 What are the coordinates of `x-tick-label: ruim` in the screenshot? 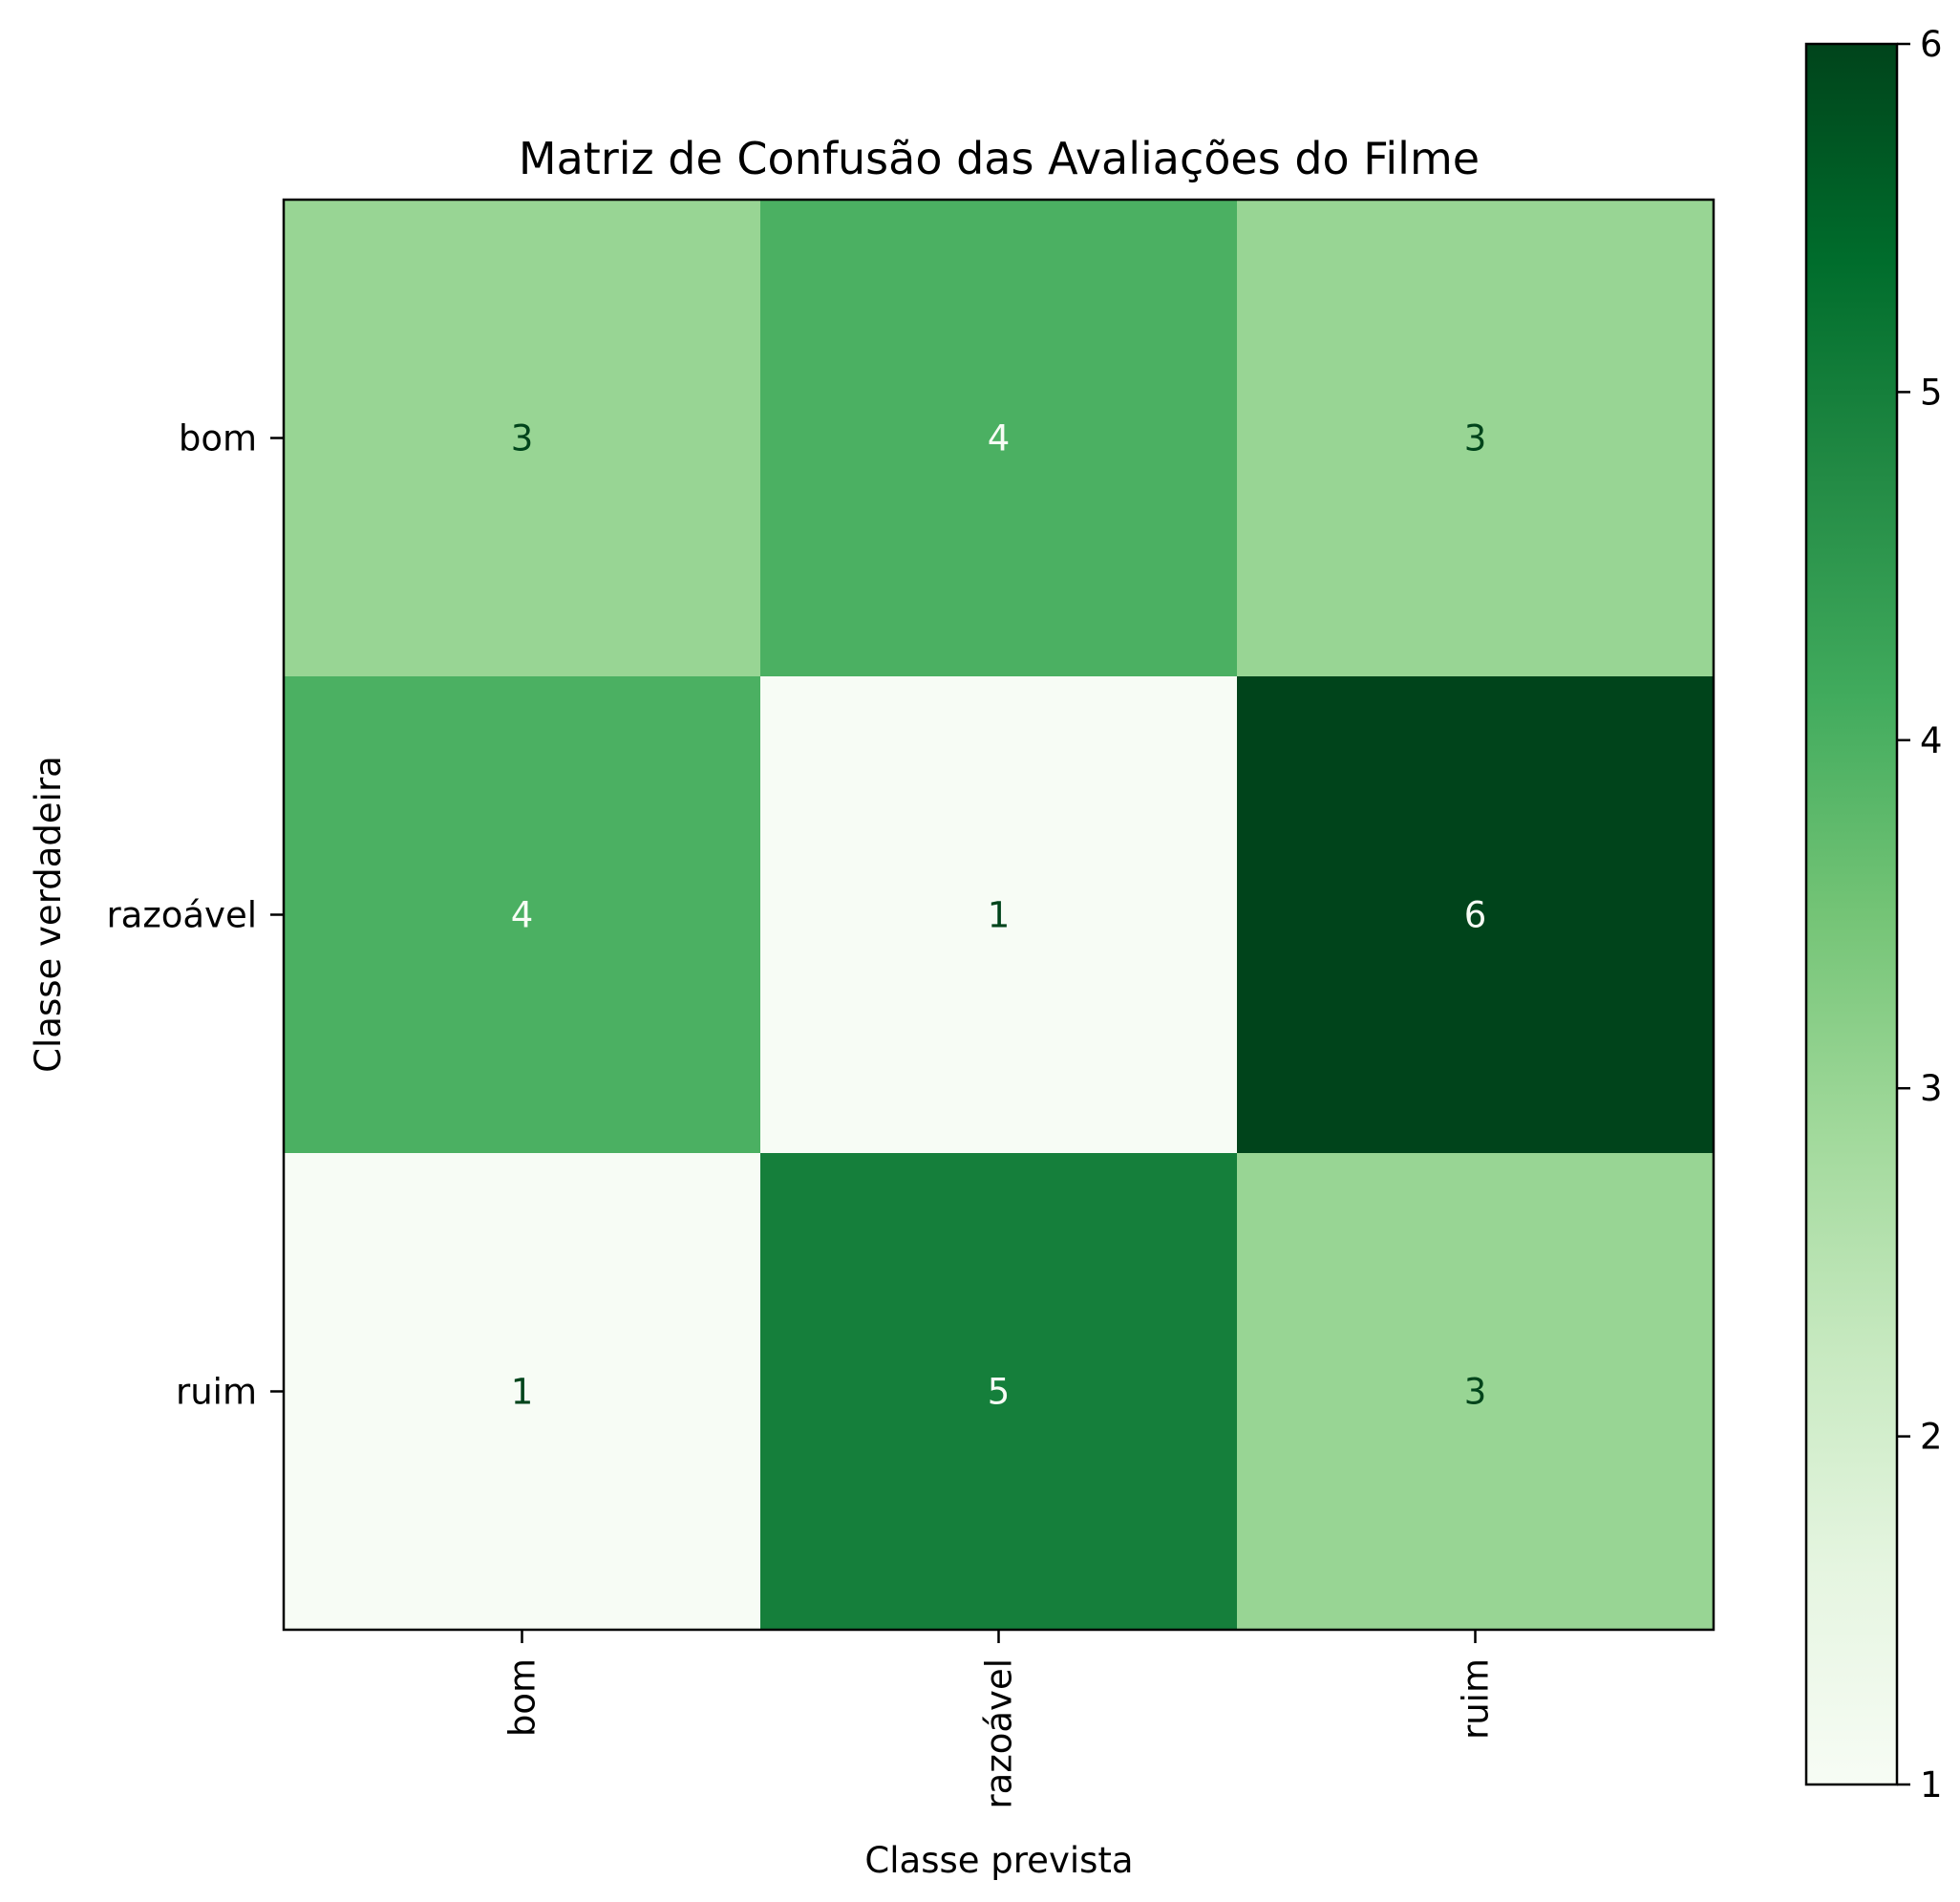 It's located at (1476, 1699).